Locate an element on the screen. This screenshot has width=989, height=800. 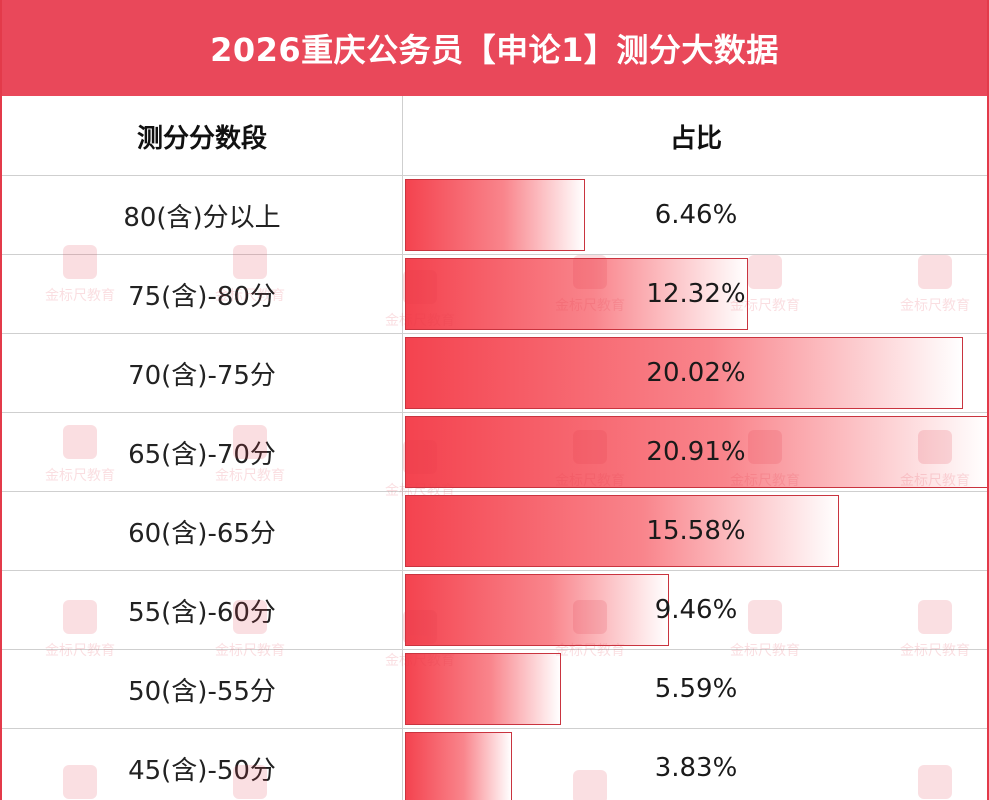
ratio-value-label: 20.02% is located at coordinates (696, 373).